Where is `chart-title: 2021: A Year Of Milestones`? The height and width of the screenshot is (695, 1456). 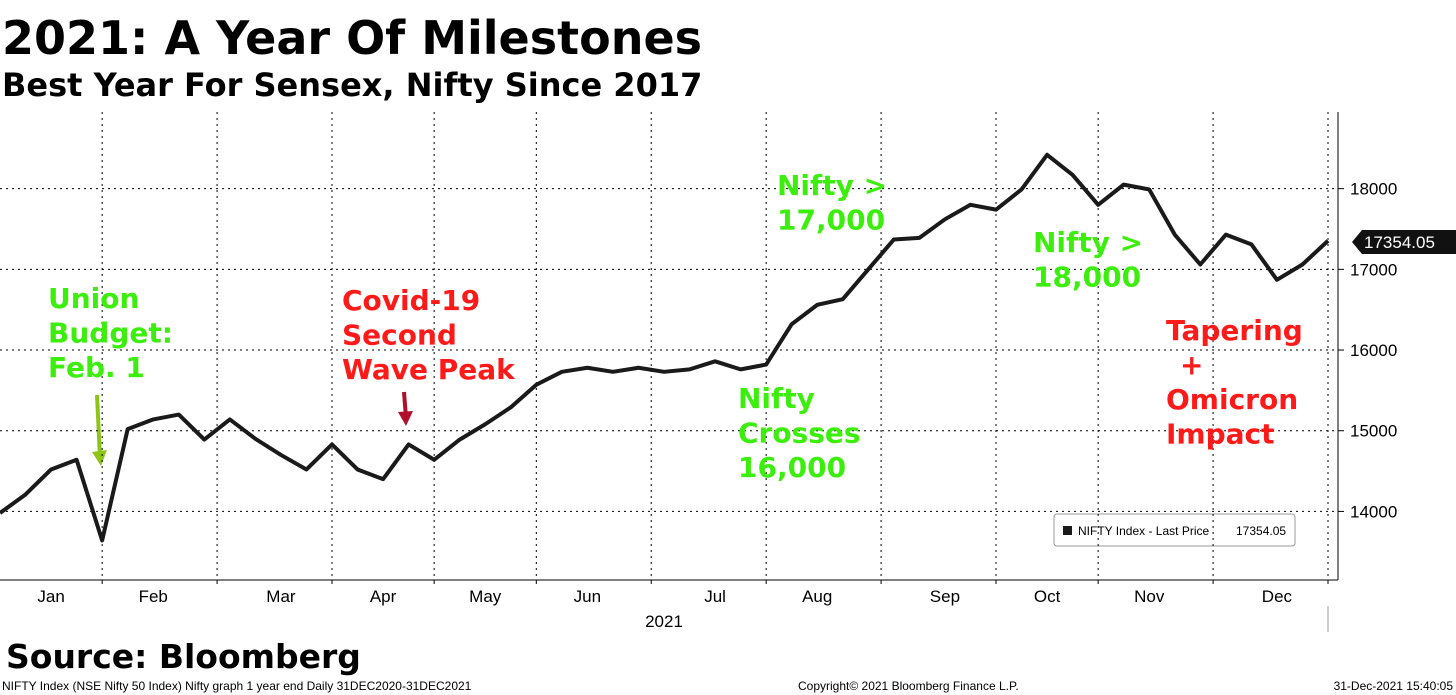
chart-title: 2021: A Year Of Milestones is located at coordinates (352, 38).